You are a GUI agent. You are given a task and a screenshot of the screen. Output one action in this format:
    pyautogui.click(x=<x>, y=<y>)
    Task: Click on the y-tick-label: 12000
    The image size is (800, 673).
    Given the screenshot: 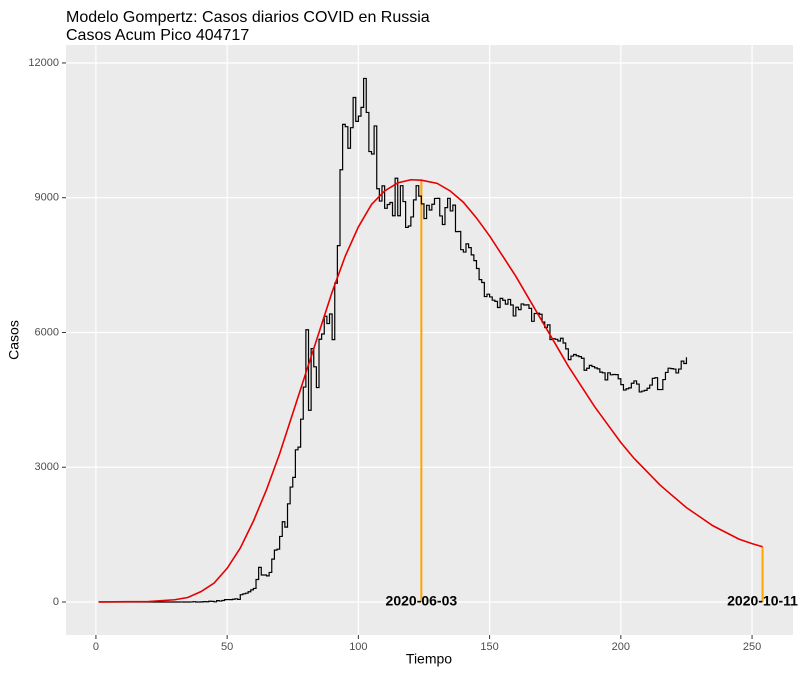 What is the action you would take?
    pyautogui.click(x=43, y=63)
    